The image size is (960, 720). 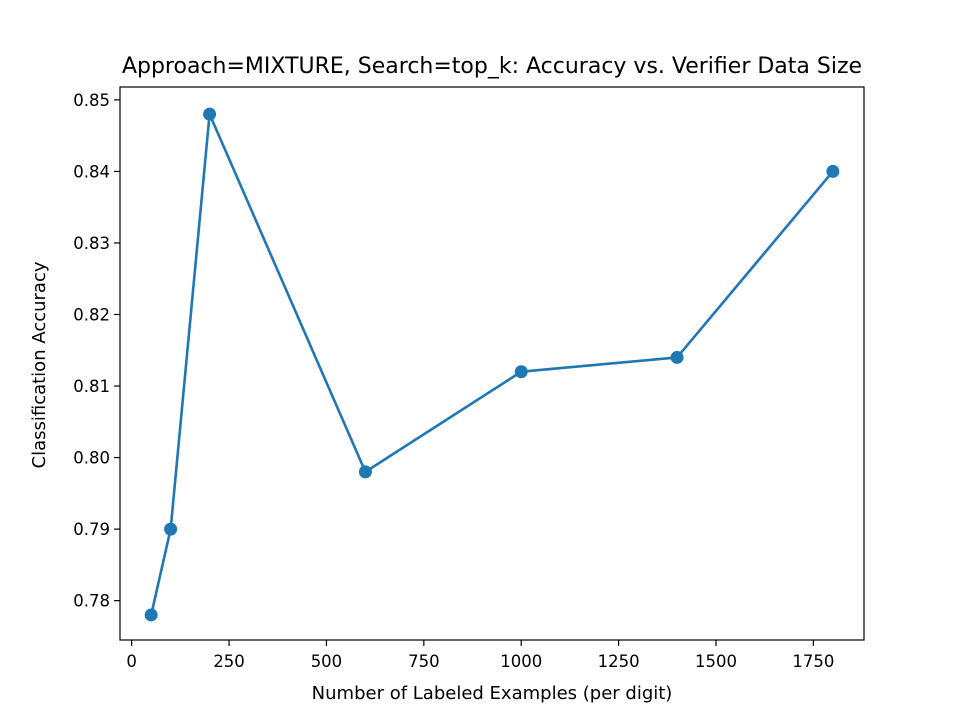 I want to click on x-tick-label: 0, so click(x=131, y=661).